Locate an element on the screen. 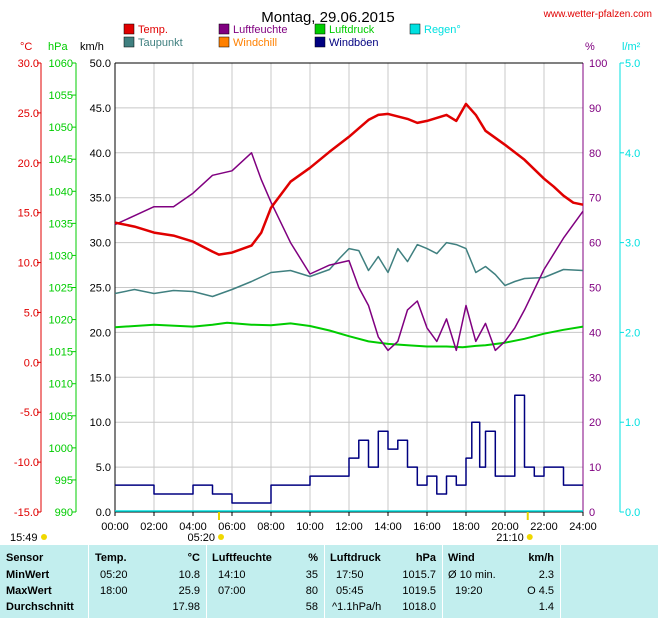 This screenshot has width=658, height=618. header-wind: Wind is located at coordinates (461, 558).